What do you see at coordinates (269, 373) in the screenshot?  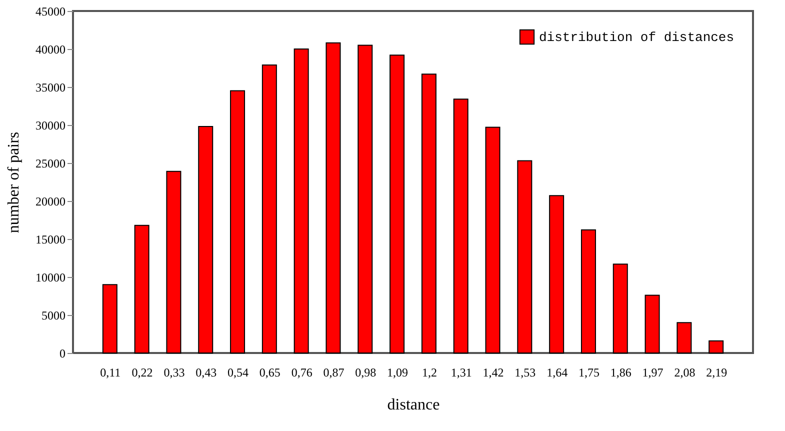 I see `x-tick-label: 0,65` at bounding box center [269, 373].